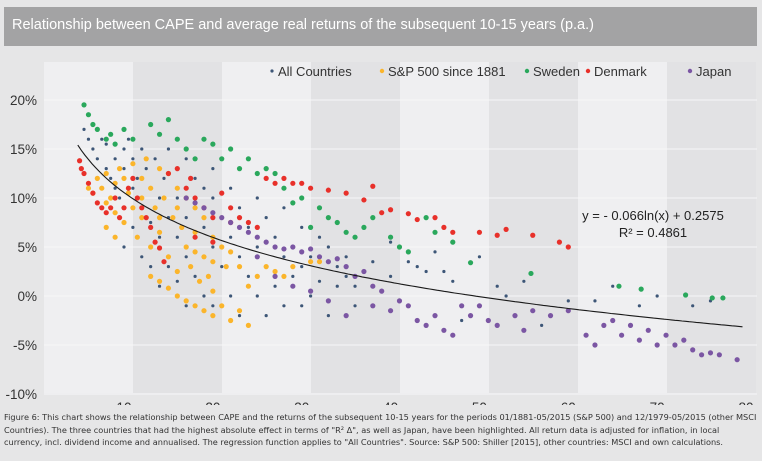  Describe the element at coordinates (556, 71) in the screenshot. I see `legend-label: Sweden` at that location.